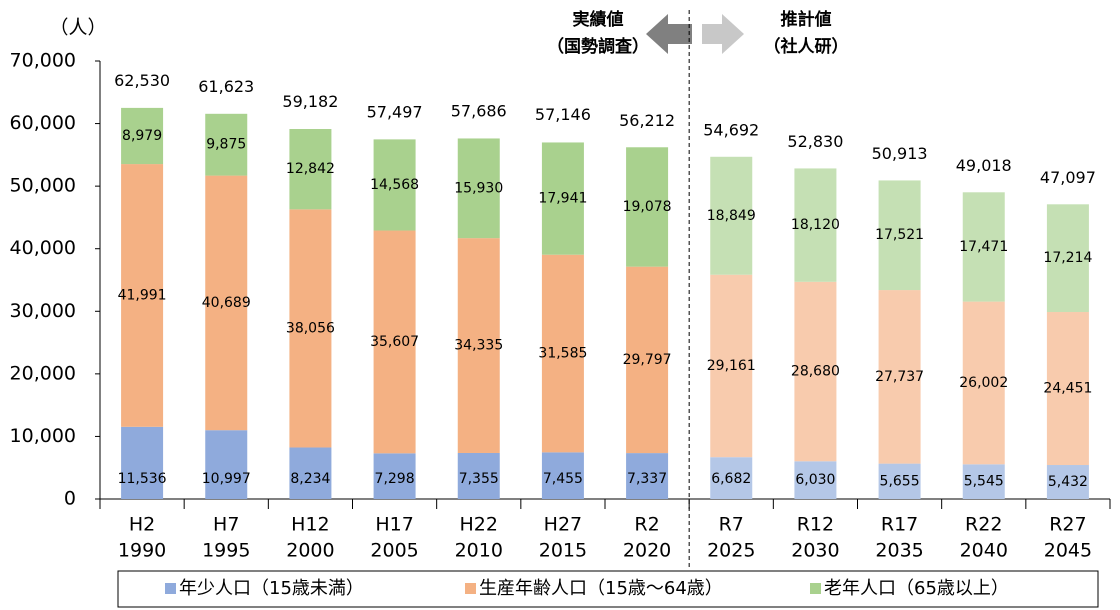  I want to click on total-label: 57,146, so click(563, 114).